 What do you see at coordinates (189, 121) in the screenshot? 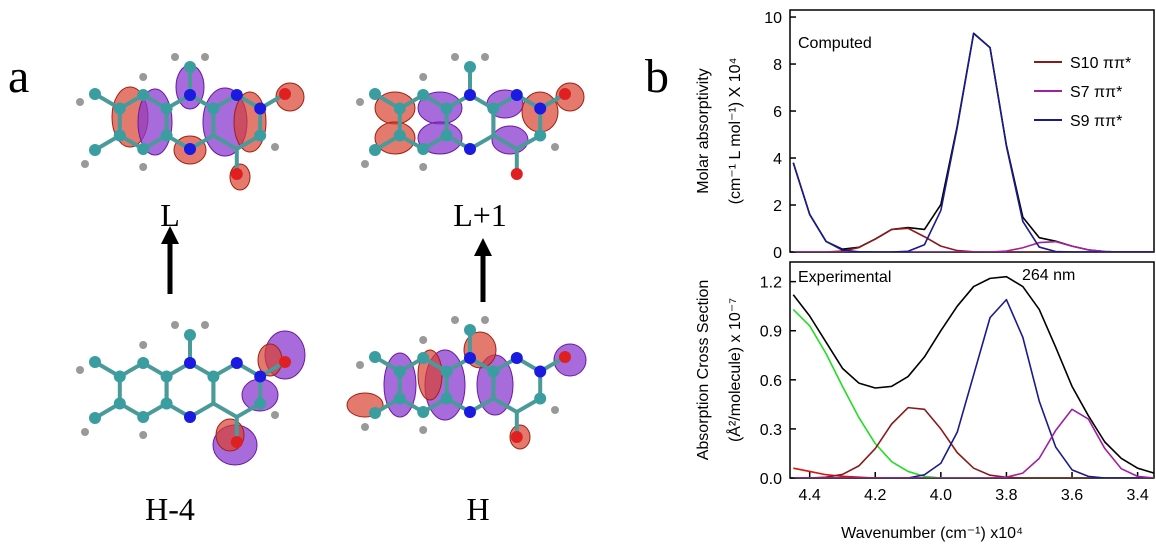
I see `orbital-L` at bounding box center [189, 121].